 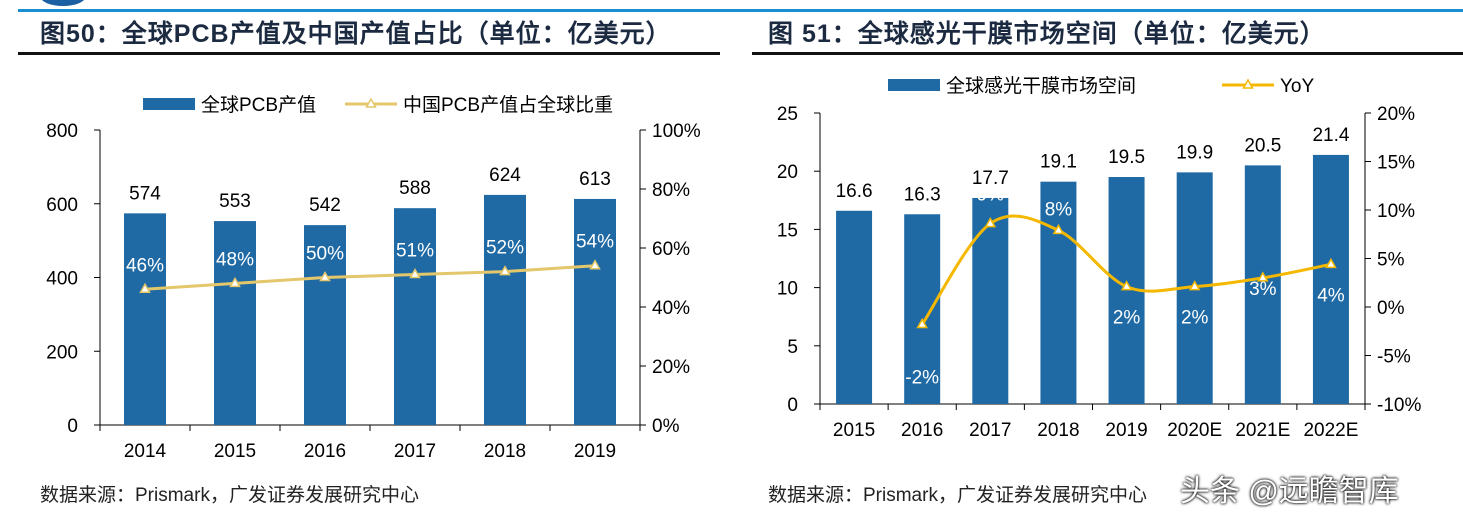 I want to click on chart2-right-tick-label: 15%, so click(x=1396, y=163).